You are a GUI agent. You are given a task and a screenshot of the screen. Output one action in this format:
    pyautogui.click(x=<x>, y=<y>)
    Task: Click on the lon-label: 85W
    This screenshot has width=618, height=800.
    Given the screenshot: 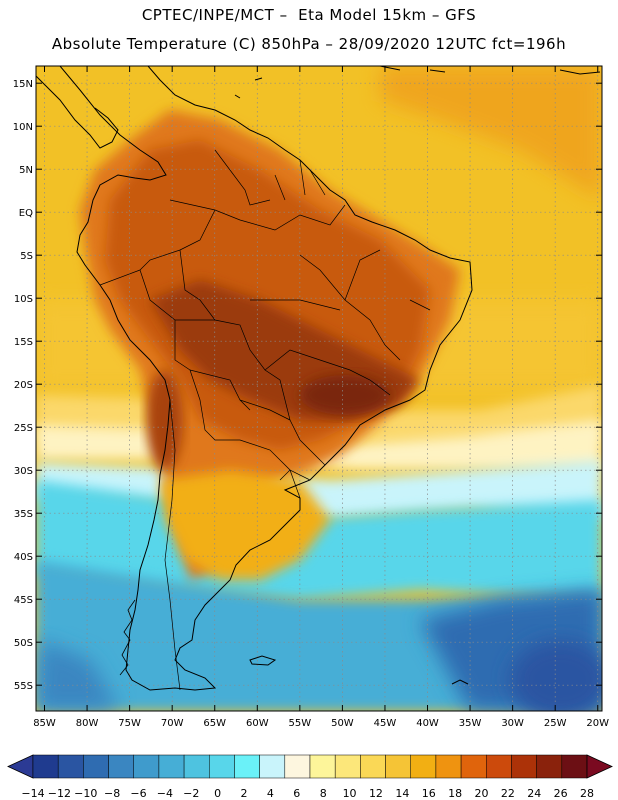 What is the action you would take?
    pyautogui.click(x=44, y=723)
    